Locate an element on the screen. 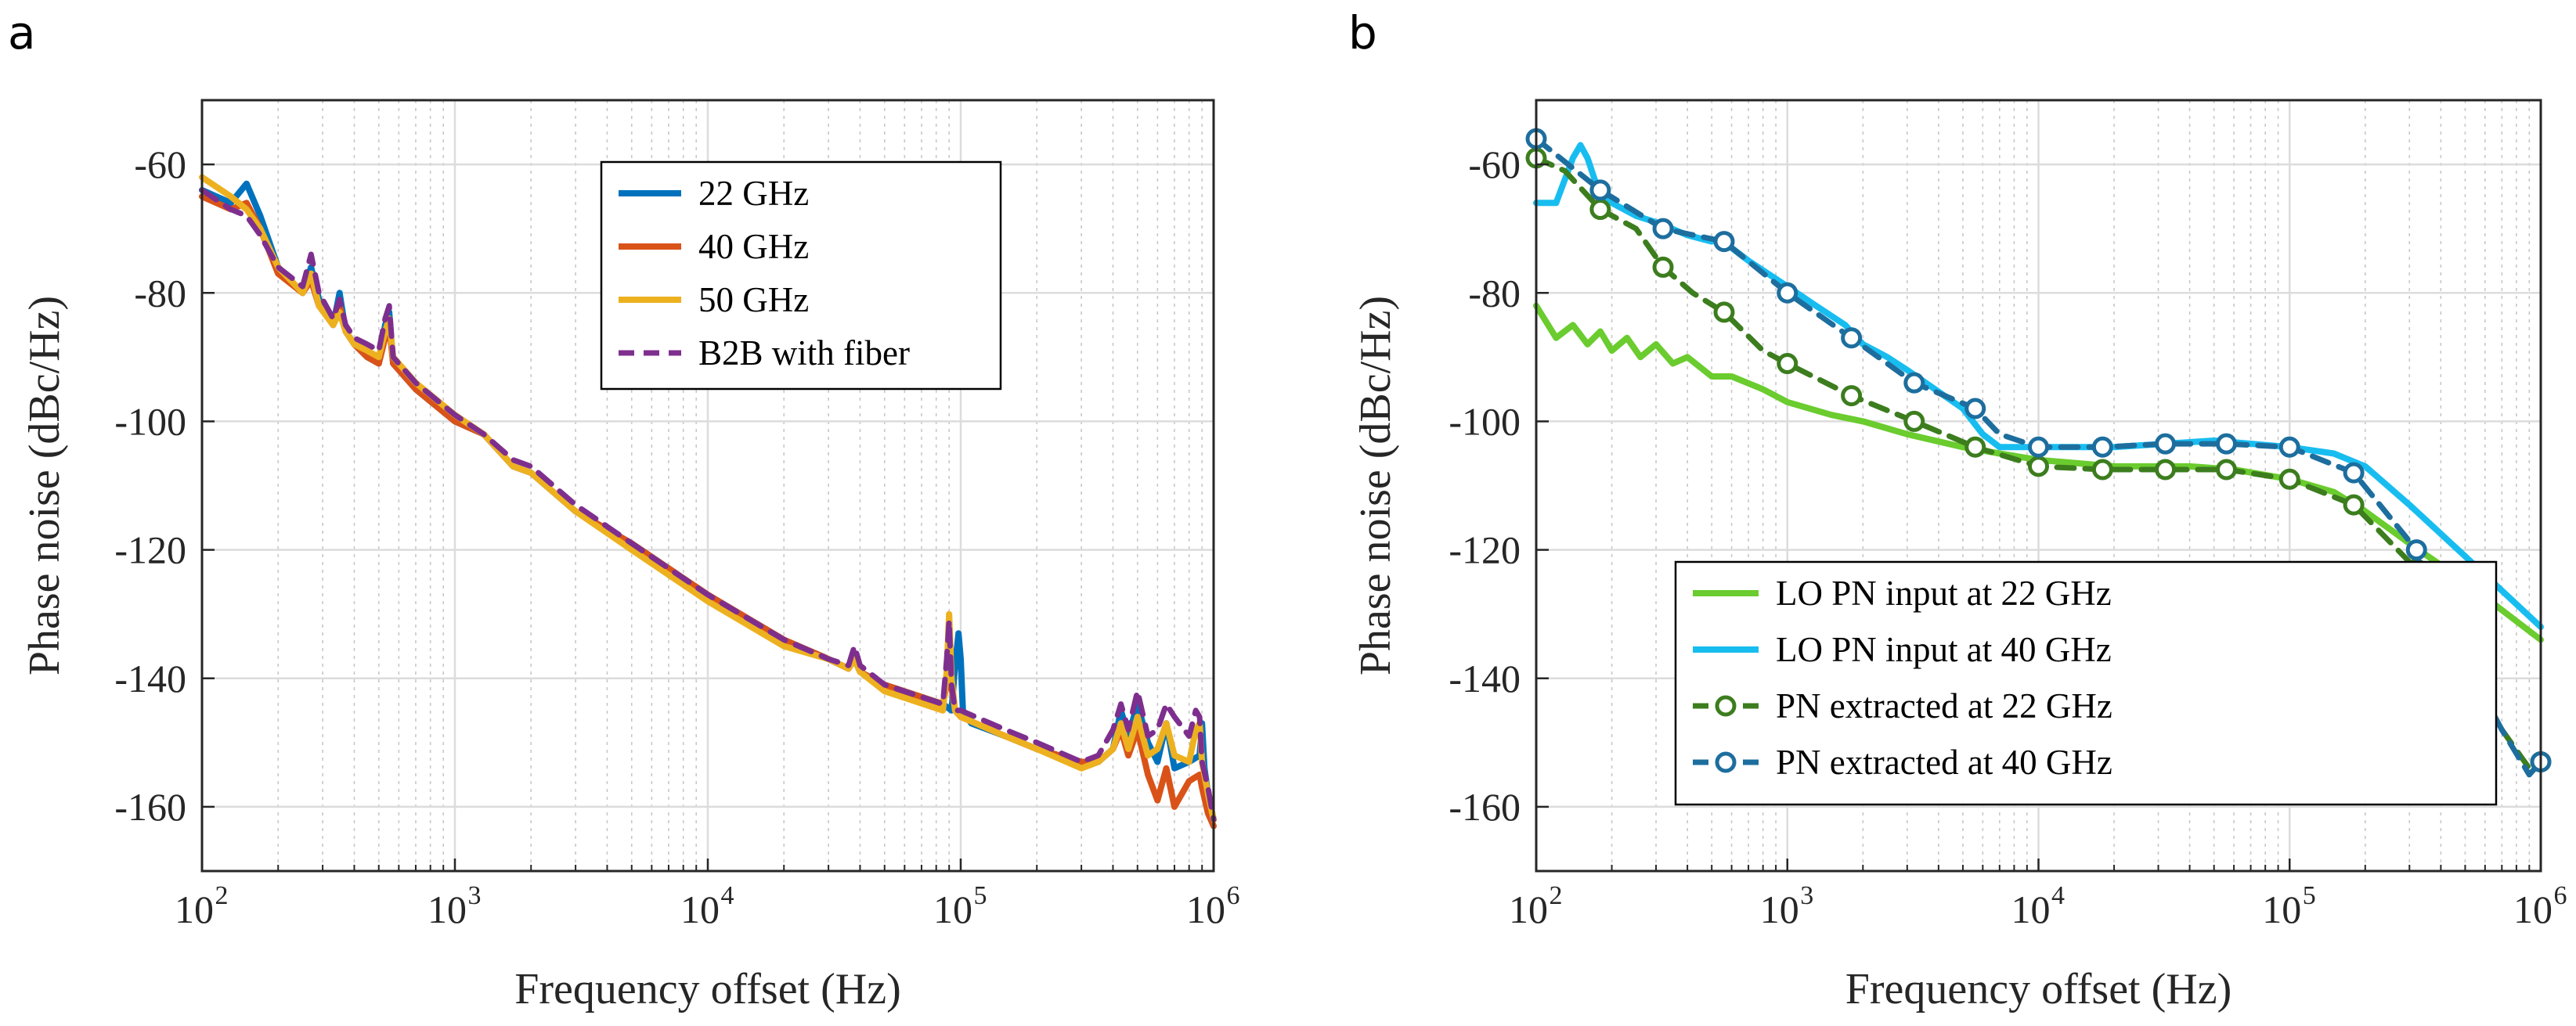  legend: 22 GHz 40 GHz 50 GHz B2B with fiber is located at coordinates (801, 275).